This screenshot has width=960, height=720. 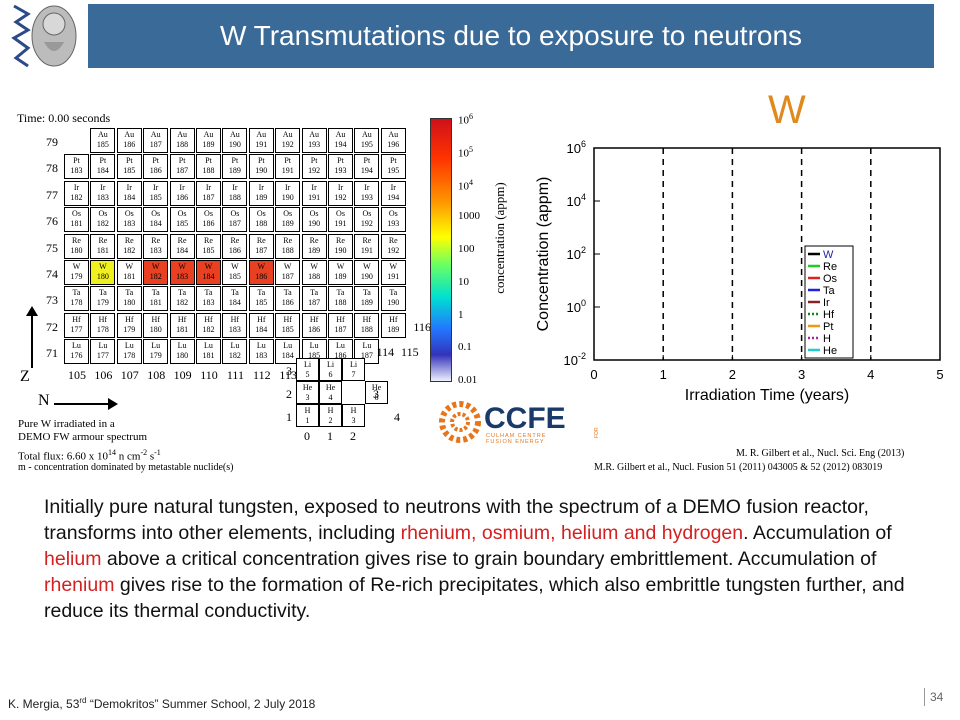 I want to click on light-nuclide-cell: H 2, so click(x=330, y=415).